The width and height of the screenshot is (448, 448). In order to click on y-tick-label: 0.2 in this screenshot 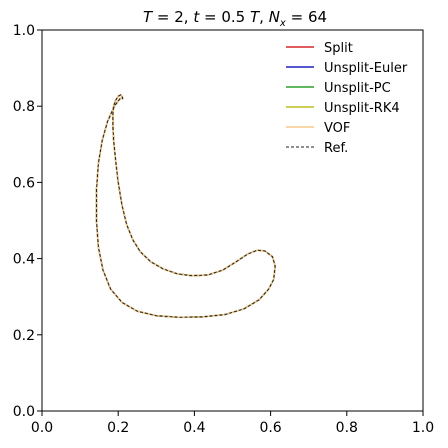, I will do `click(24, 336)`.